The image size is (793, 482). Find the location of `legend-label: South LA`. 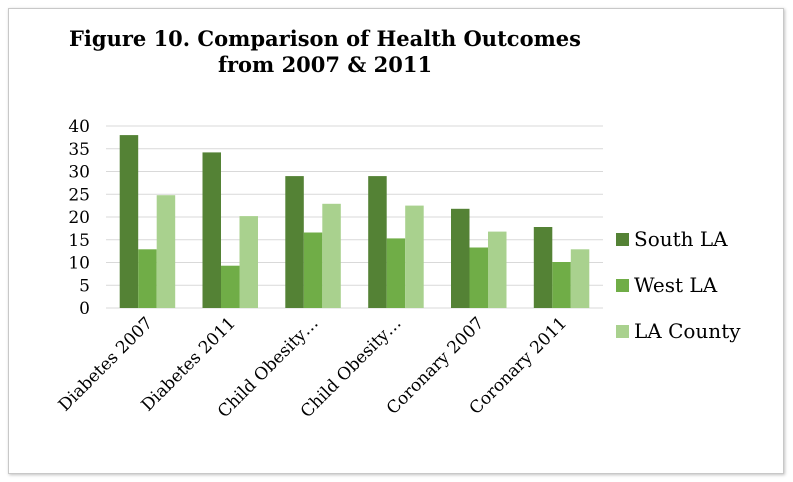

legend-label: South LA is located at coordinates (681, 239).